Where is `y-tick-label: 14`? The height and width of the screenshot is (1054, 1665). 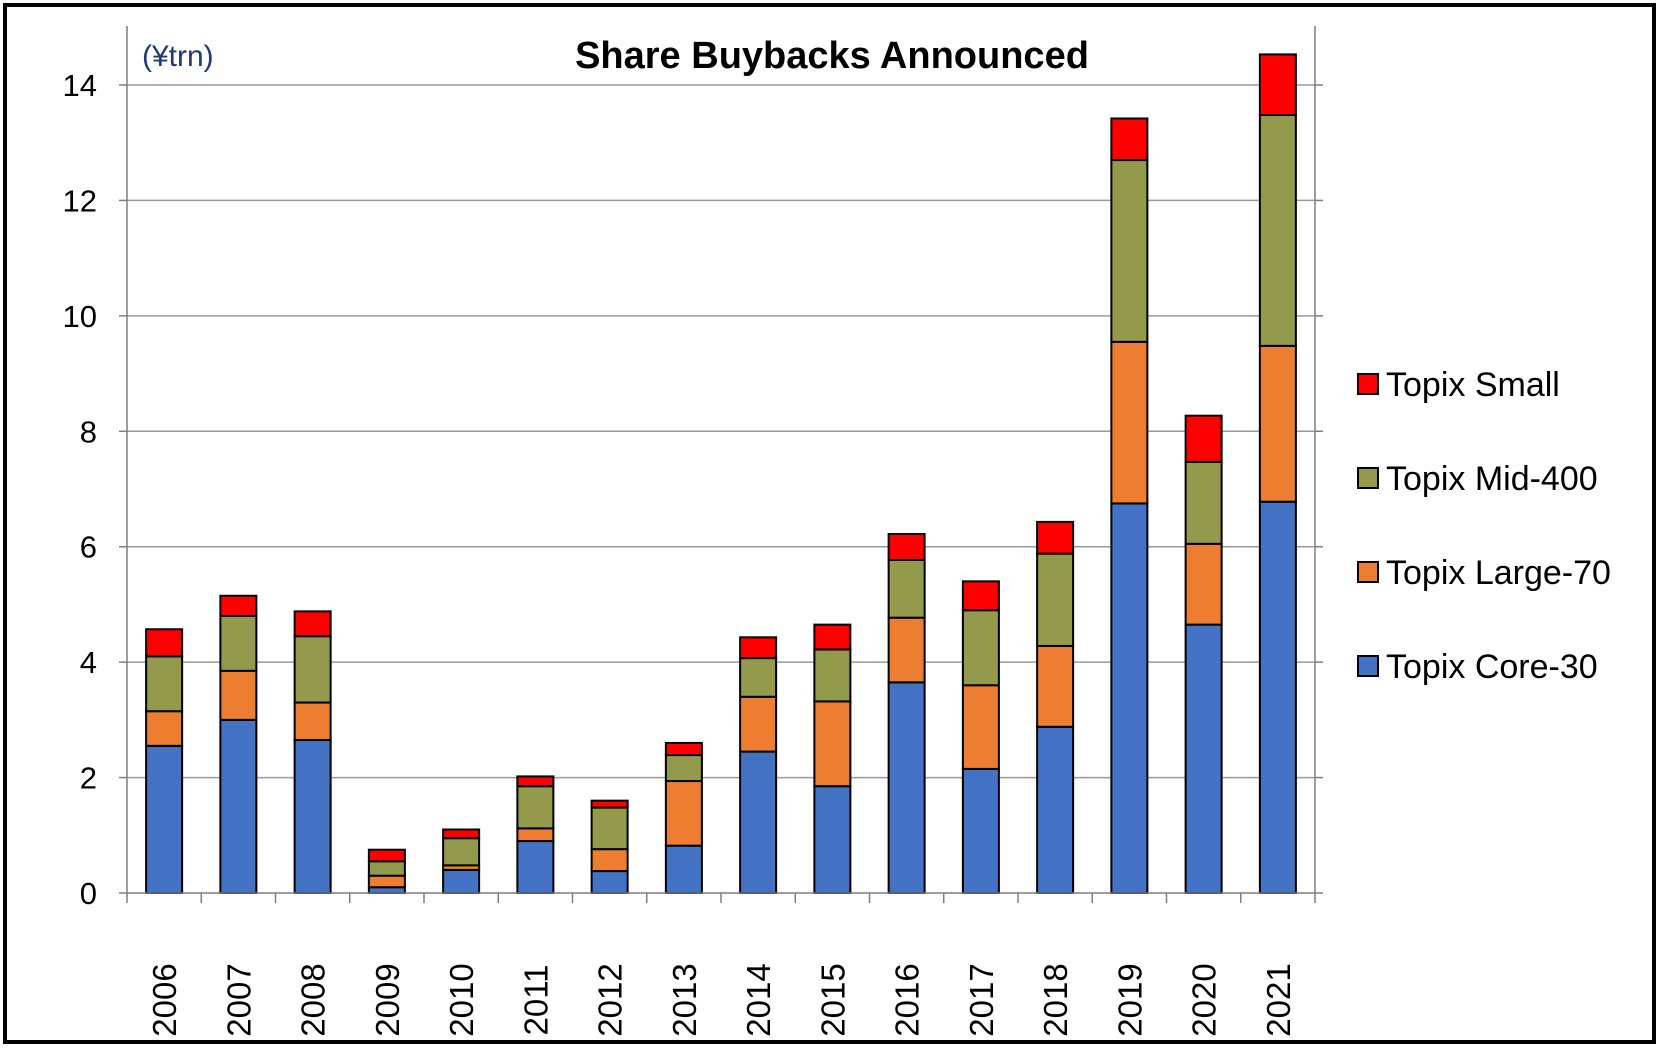 y-tick-label: 14 is located at coordinates (80, 85).